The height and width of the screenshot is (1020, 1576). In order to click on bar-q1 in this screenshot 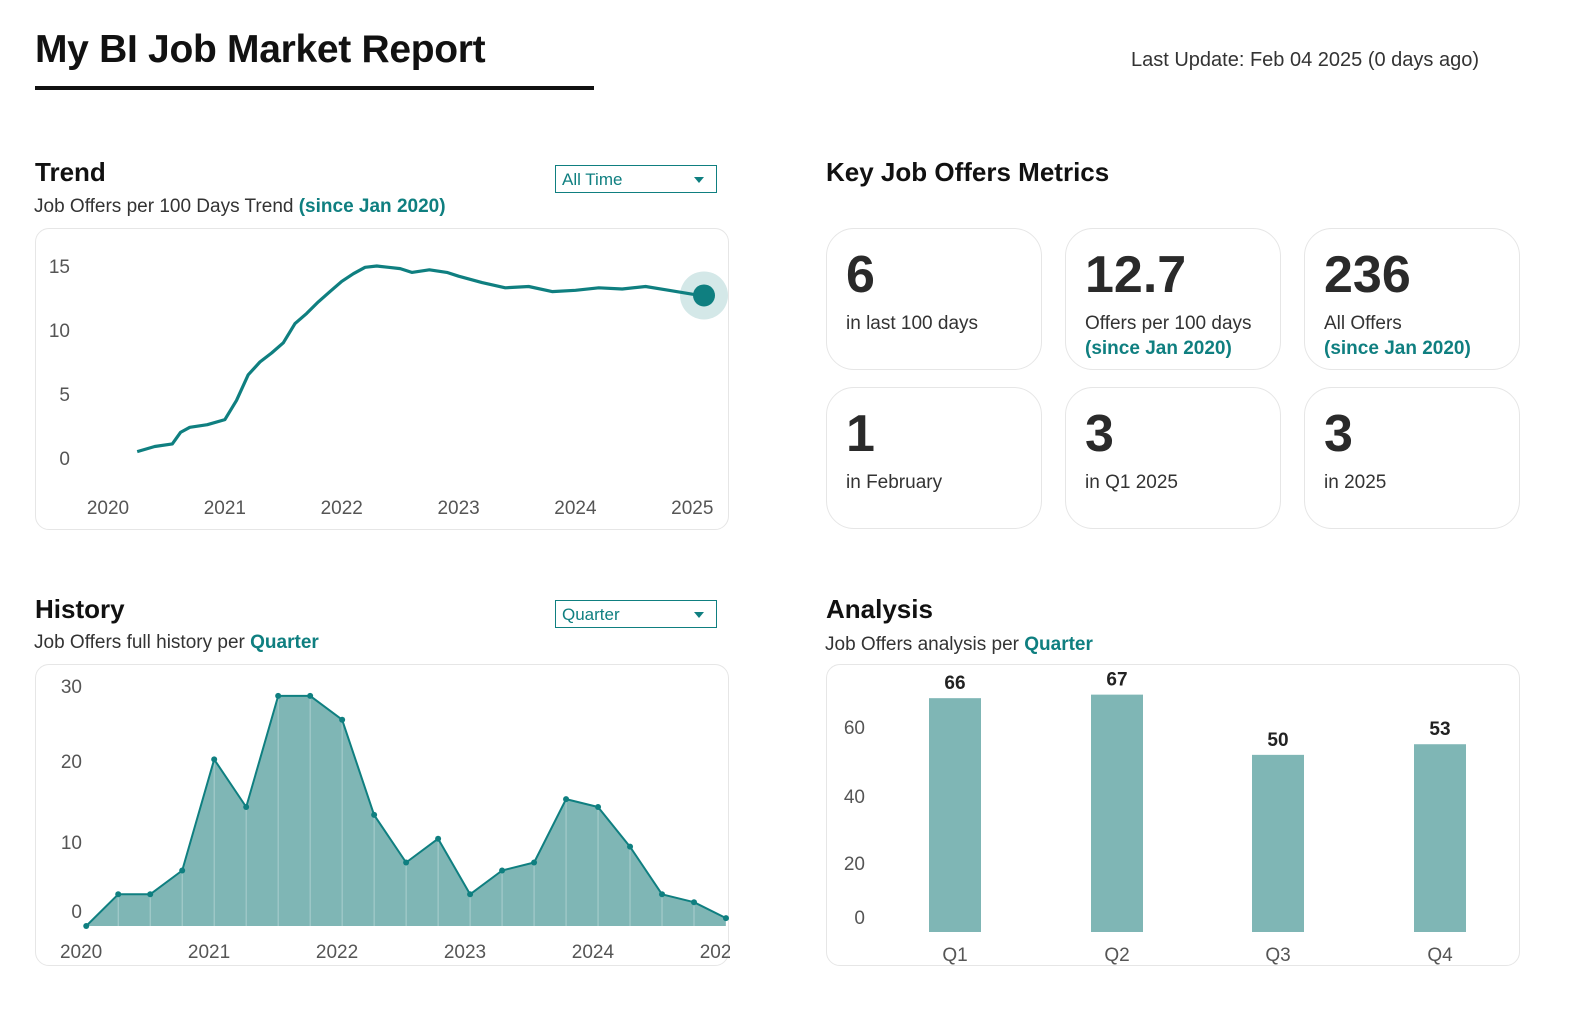, I will do `click(955, 815)`.